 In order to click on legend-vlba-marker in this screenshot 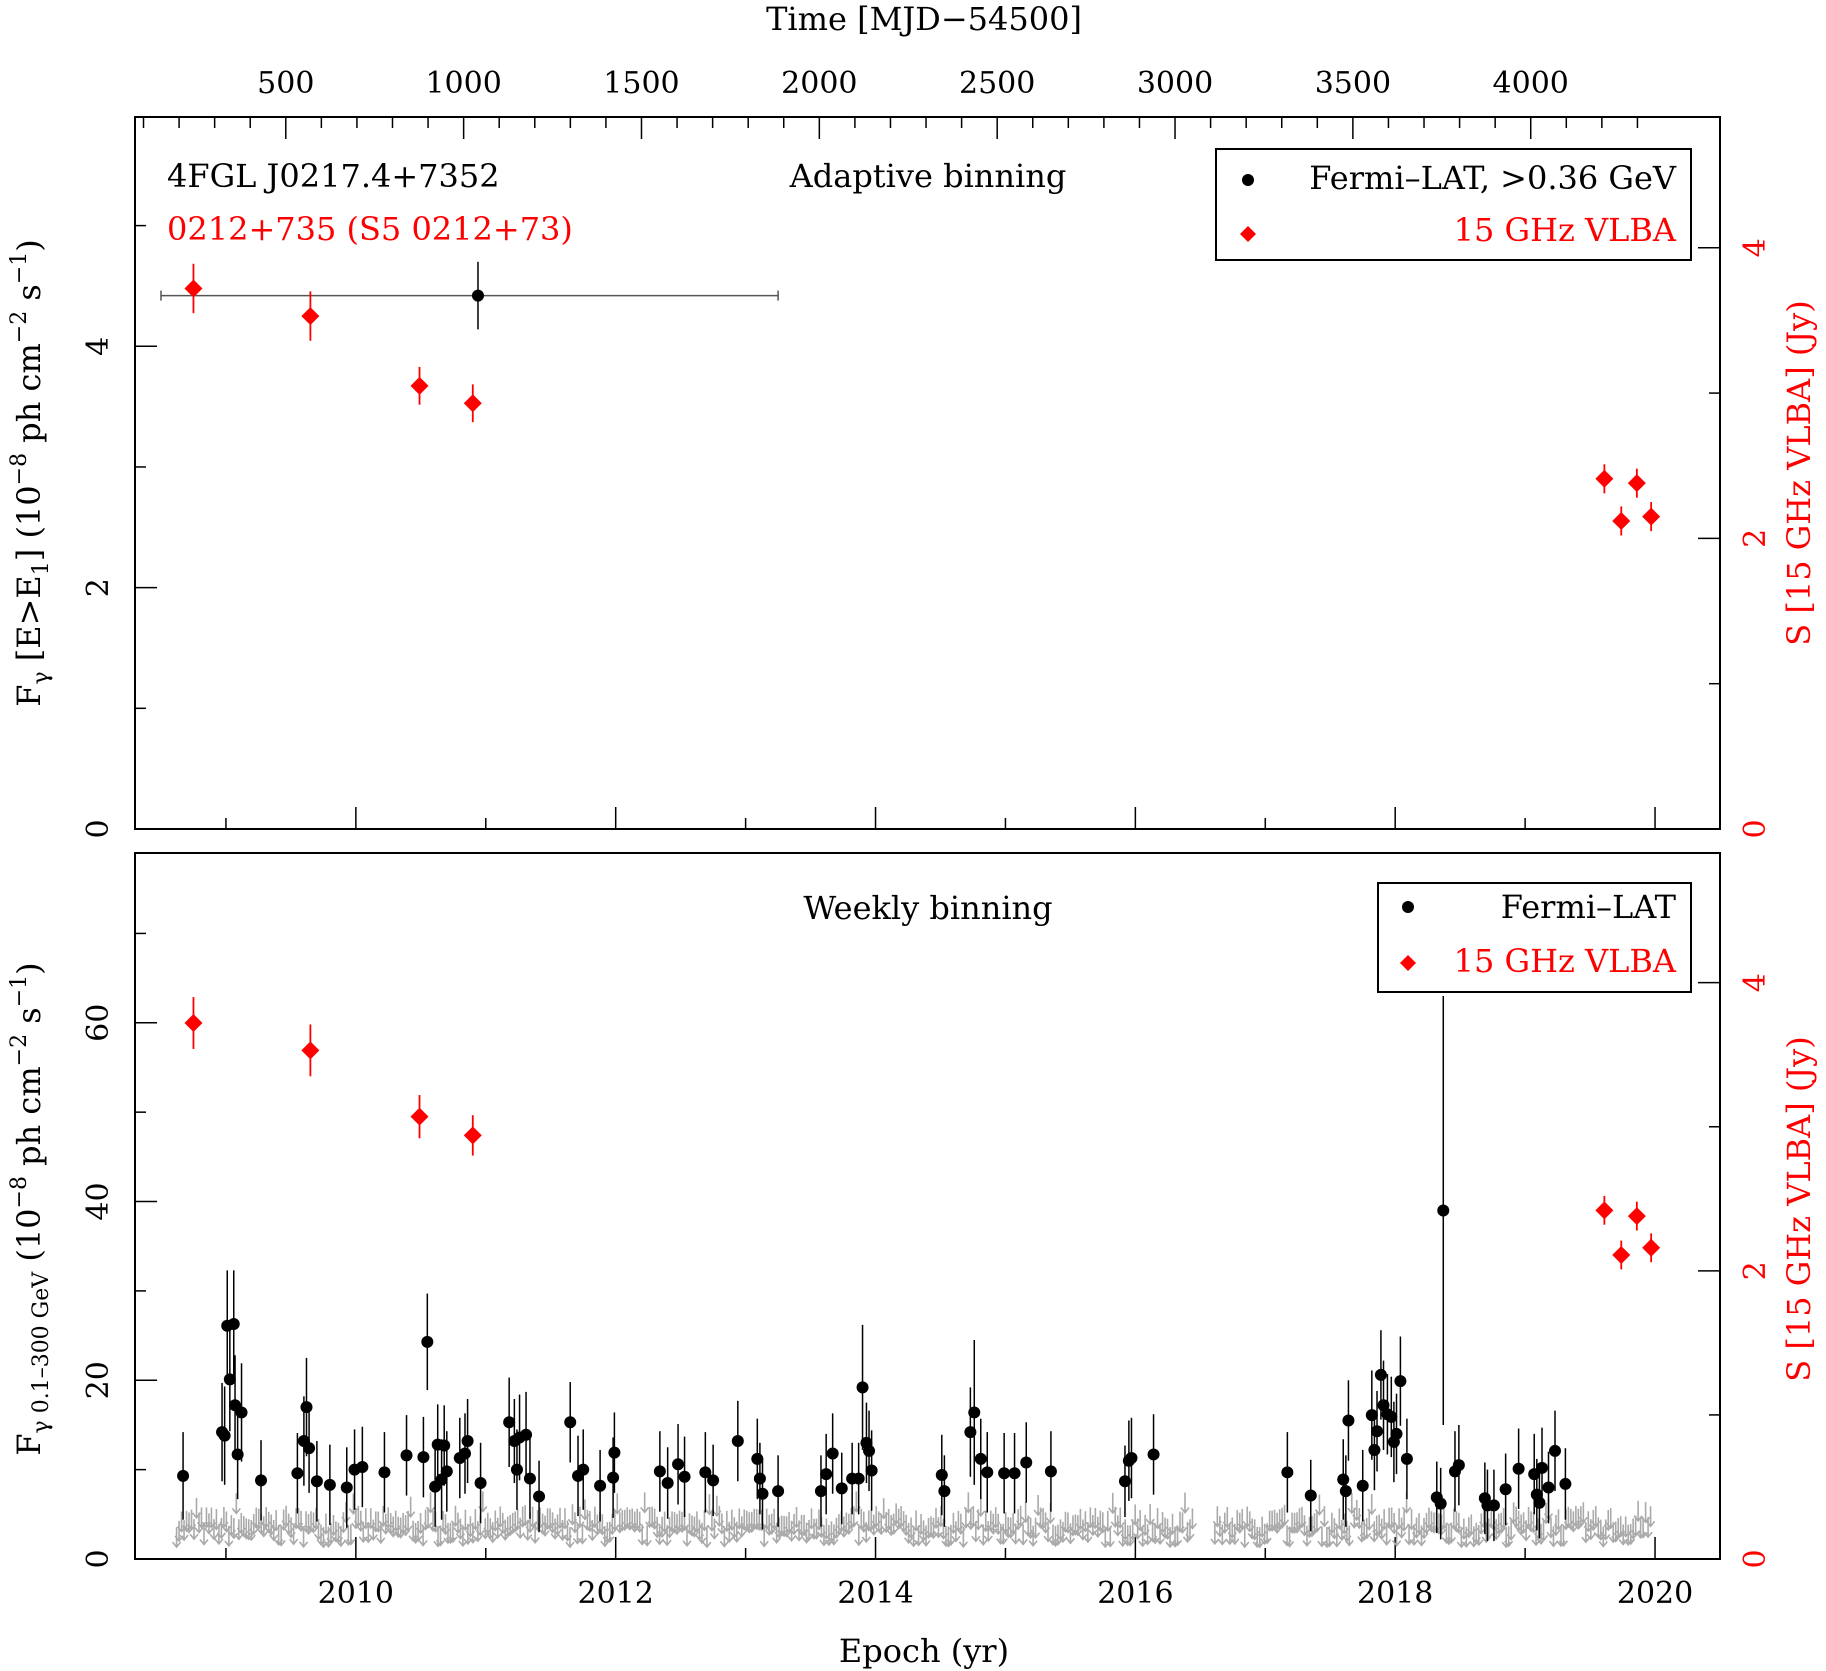, I will do `click(1408, 963)`.